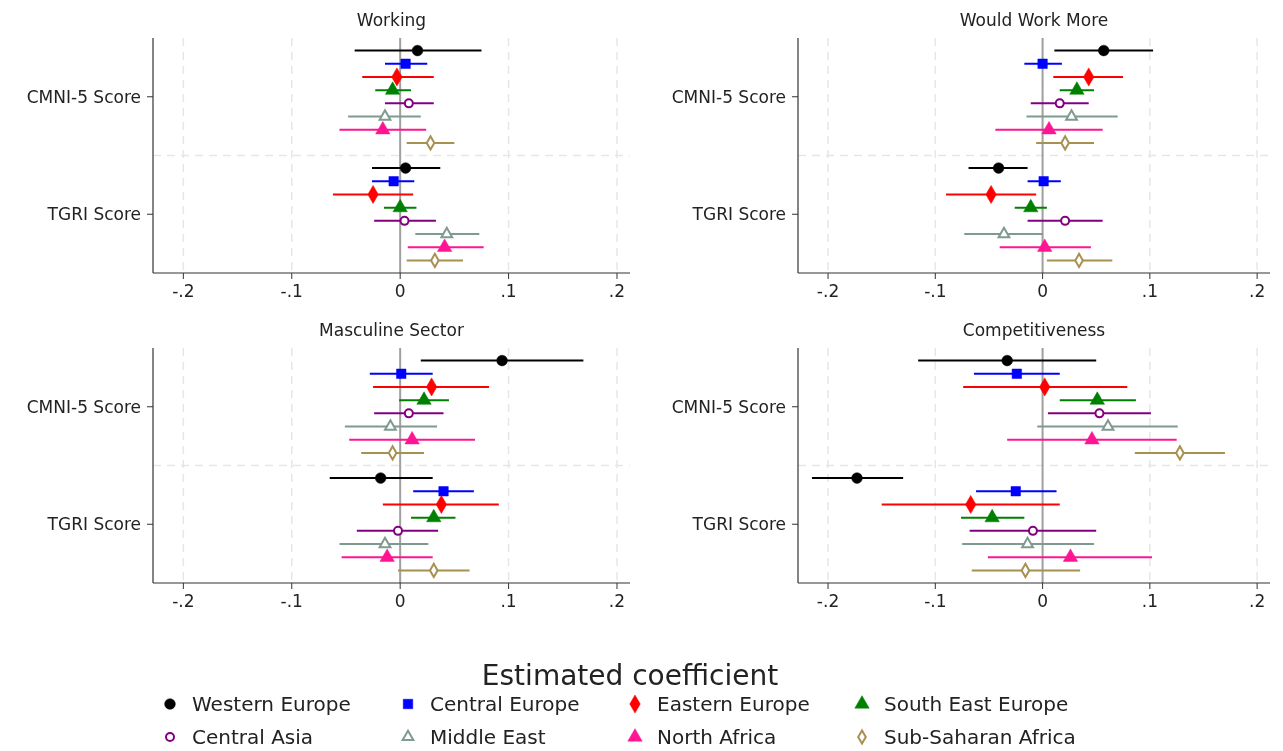  What do you see at coordinates (505, 704) in the screenshot?
I see `legend-label: Central Europe` at bounding box center [505, 704].